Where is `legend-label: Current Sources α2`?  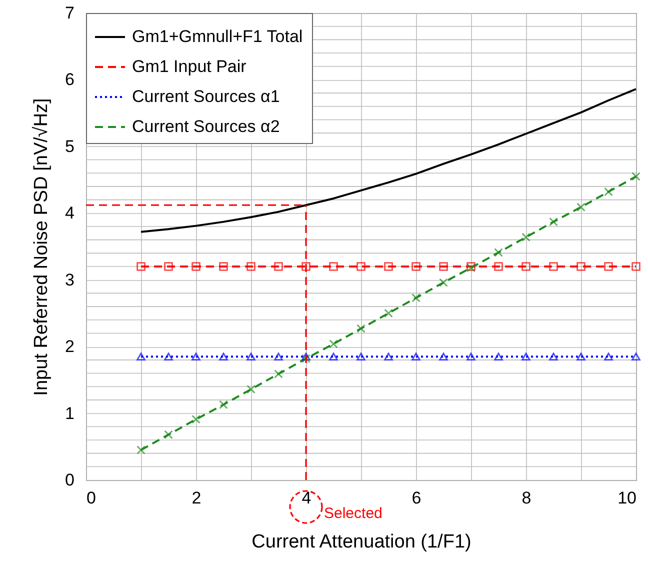 legend-label: Current Sources α2 is located at coordinates (206, 126).